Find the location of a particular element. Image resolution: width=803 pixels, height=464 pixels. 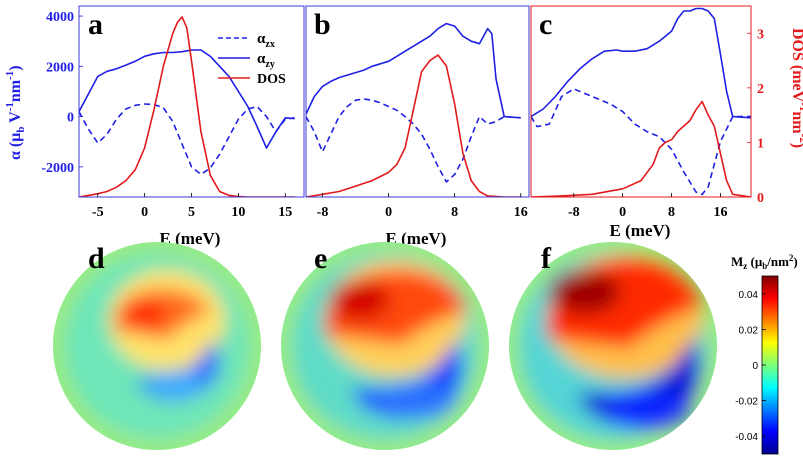

x-tick-label: 10 is located at coordinates (238, 212).